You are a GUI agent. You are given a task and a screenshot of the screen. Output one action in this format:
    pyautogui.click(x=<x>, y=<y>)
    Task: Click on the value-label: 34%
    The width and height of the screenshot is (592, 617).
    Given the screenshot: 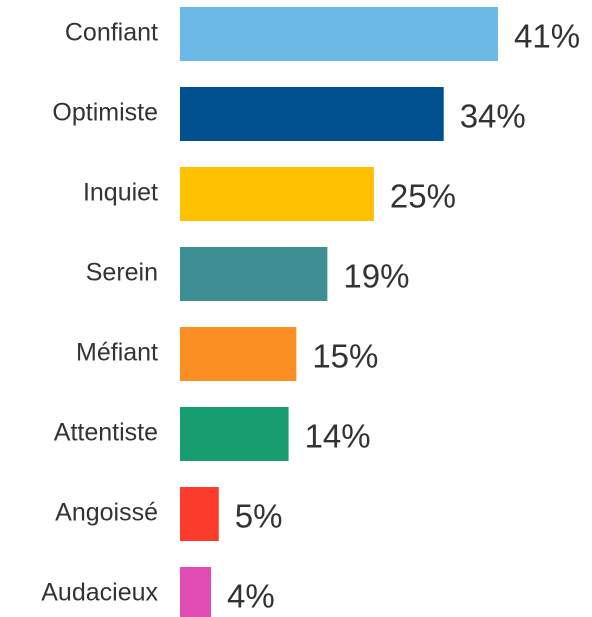 What is the action you would take?
    pyautogui.click(x=493, y=116)
    